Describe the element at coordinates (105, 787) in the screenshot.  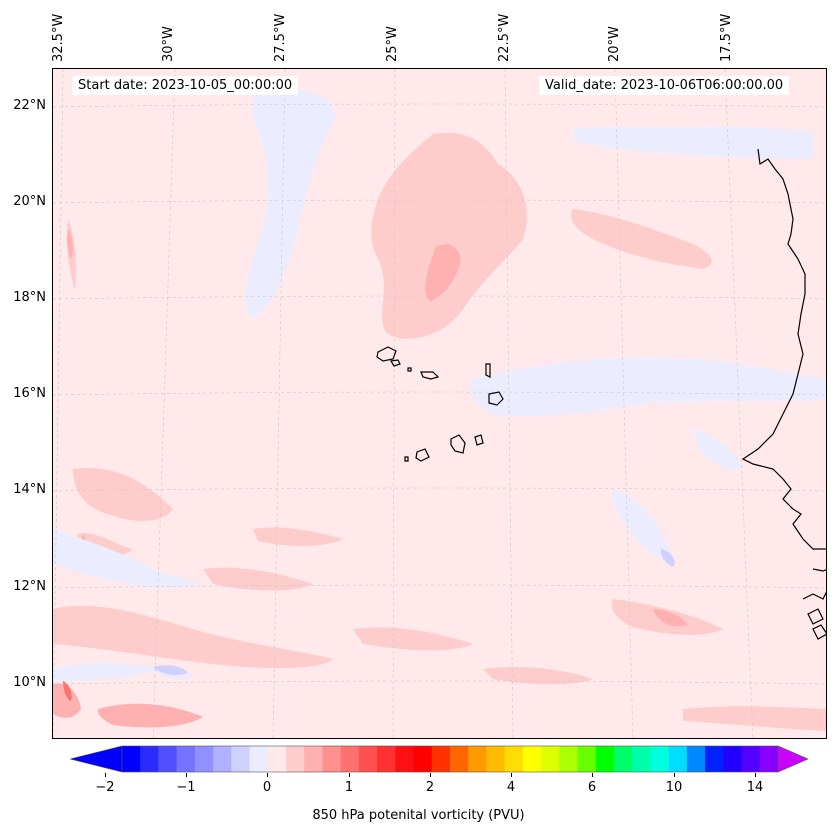
I see `colorbar-tick-label: −2` at that location.